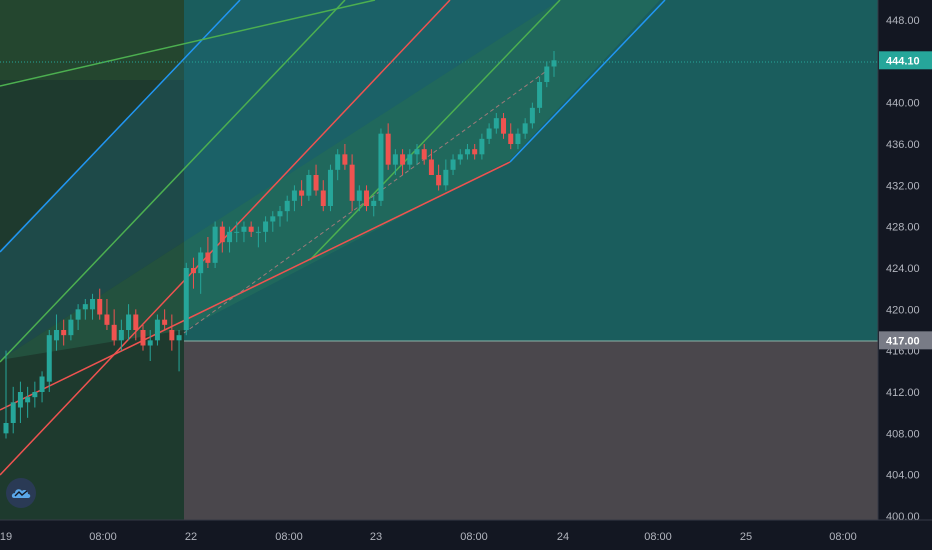  I want to click on x-tick-label: 22, so click(191, 537).